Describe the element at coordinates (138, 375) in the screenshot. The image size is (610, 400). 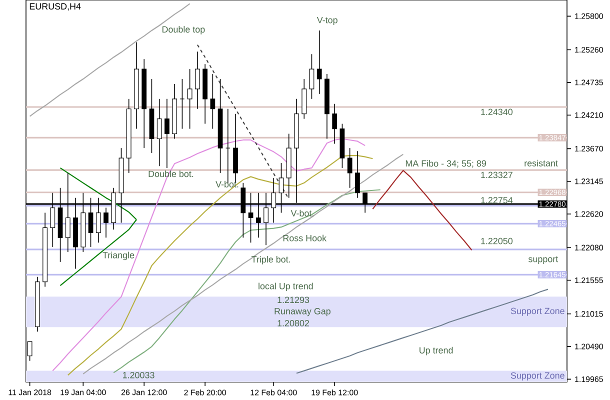
I see `annotation: 1.20033` at that location.